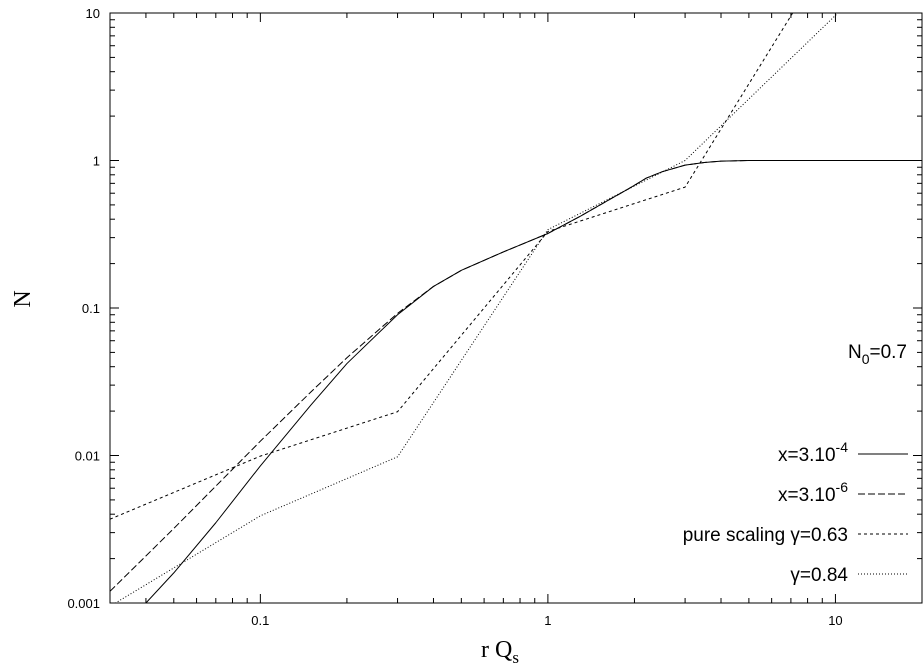 This screenshot has width=923, height=668. What do you see at coordinates (842, 487) in the screenshot?
I see `legend-label-superscript: -6` at bounding box center [842, 487].